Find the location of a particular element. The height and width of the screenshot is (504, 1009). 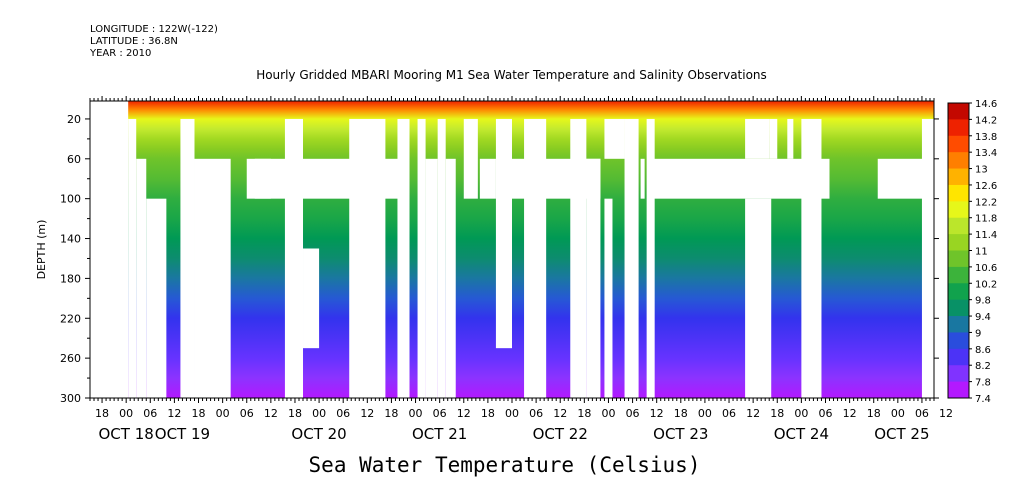

x-date-label: OCT 18 is located at coordinates (126, 434).